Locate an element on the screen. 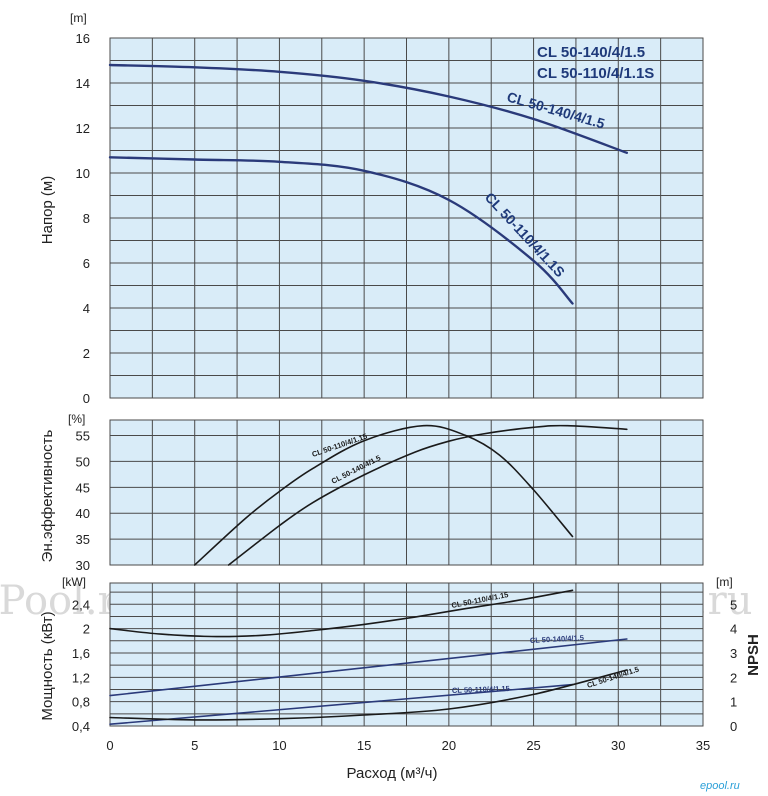 This screenshot has width=768, height=796. x-tick-label: 0 is located at coordinates (109, 745).